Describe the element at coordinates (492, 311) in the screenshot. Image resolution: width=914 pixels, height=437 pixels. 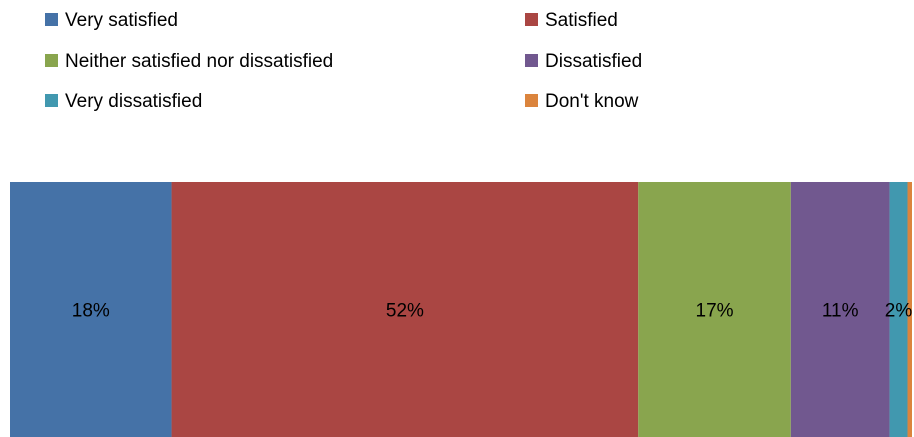
I see `data-labels: 18% 52% 17% 11% 2%` at that location.